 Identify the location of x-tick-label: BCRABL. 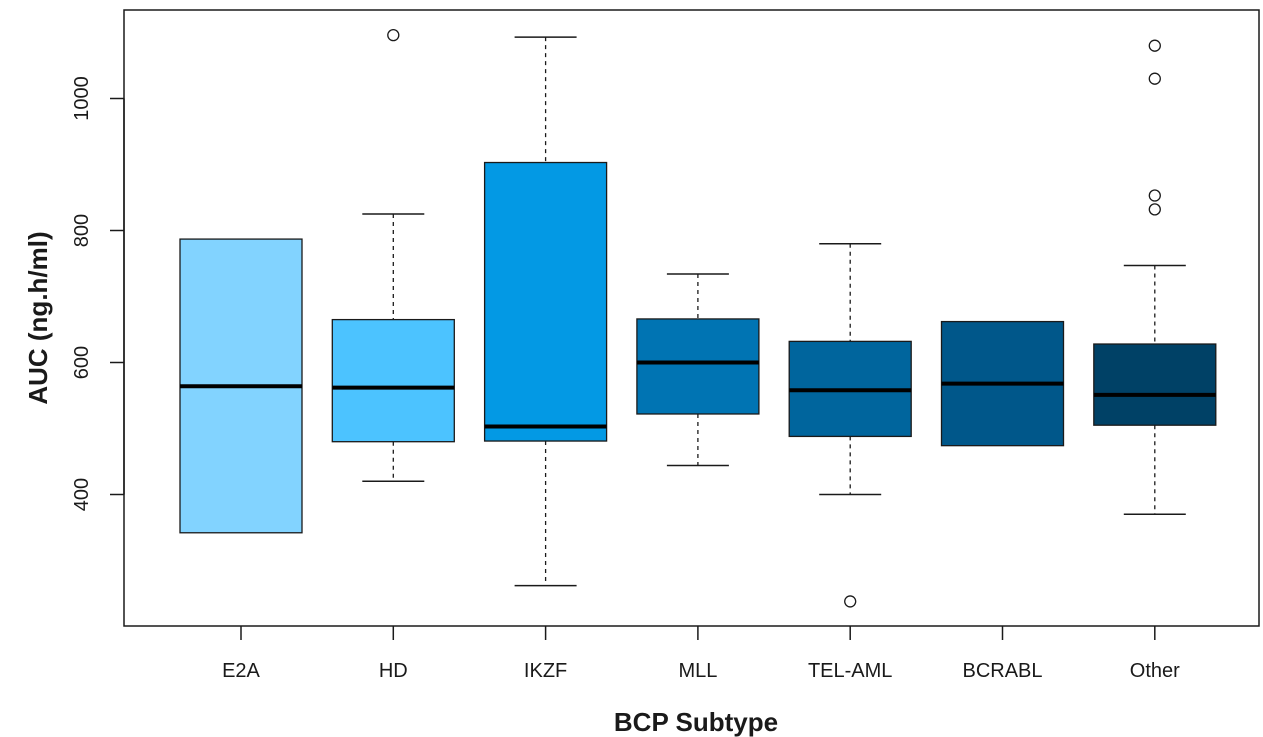
(1002, 671).